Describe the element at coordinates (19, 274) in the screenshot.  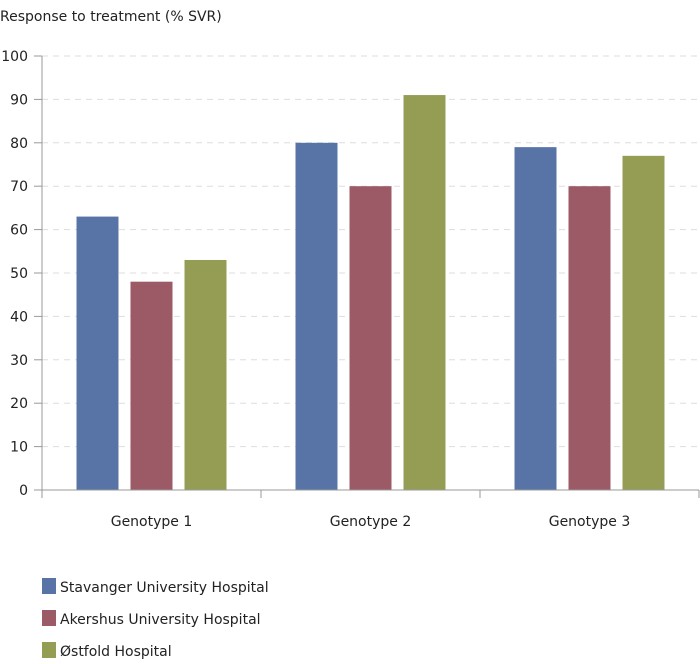
I see `y-tick-label: 50` at that location.